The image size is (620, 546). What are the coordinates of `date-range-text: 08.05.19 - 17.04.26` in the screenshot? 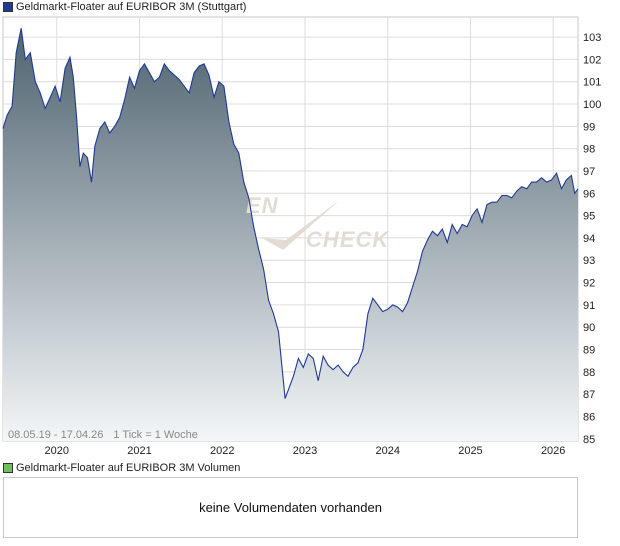 It's located at (55, 435).